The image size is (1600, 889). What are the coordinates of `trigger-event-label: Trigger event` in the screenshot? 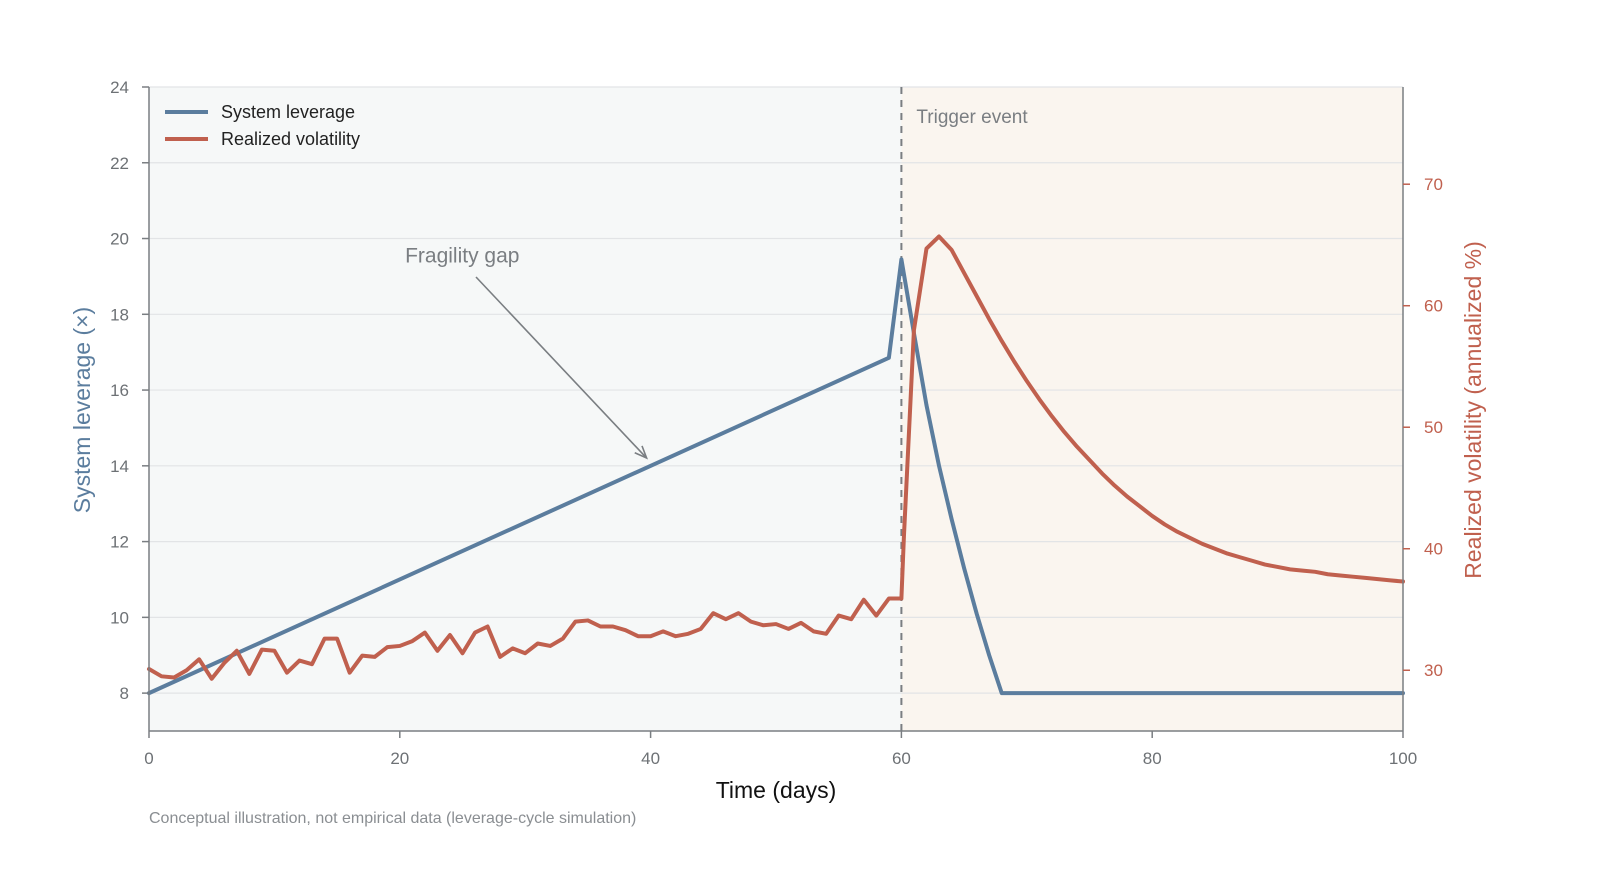 It's located at (972, 117).